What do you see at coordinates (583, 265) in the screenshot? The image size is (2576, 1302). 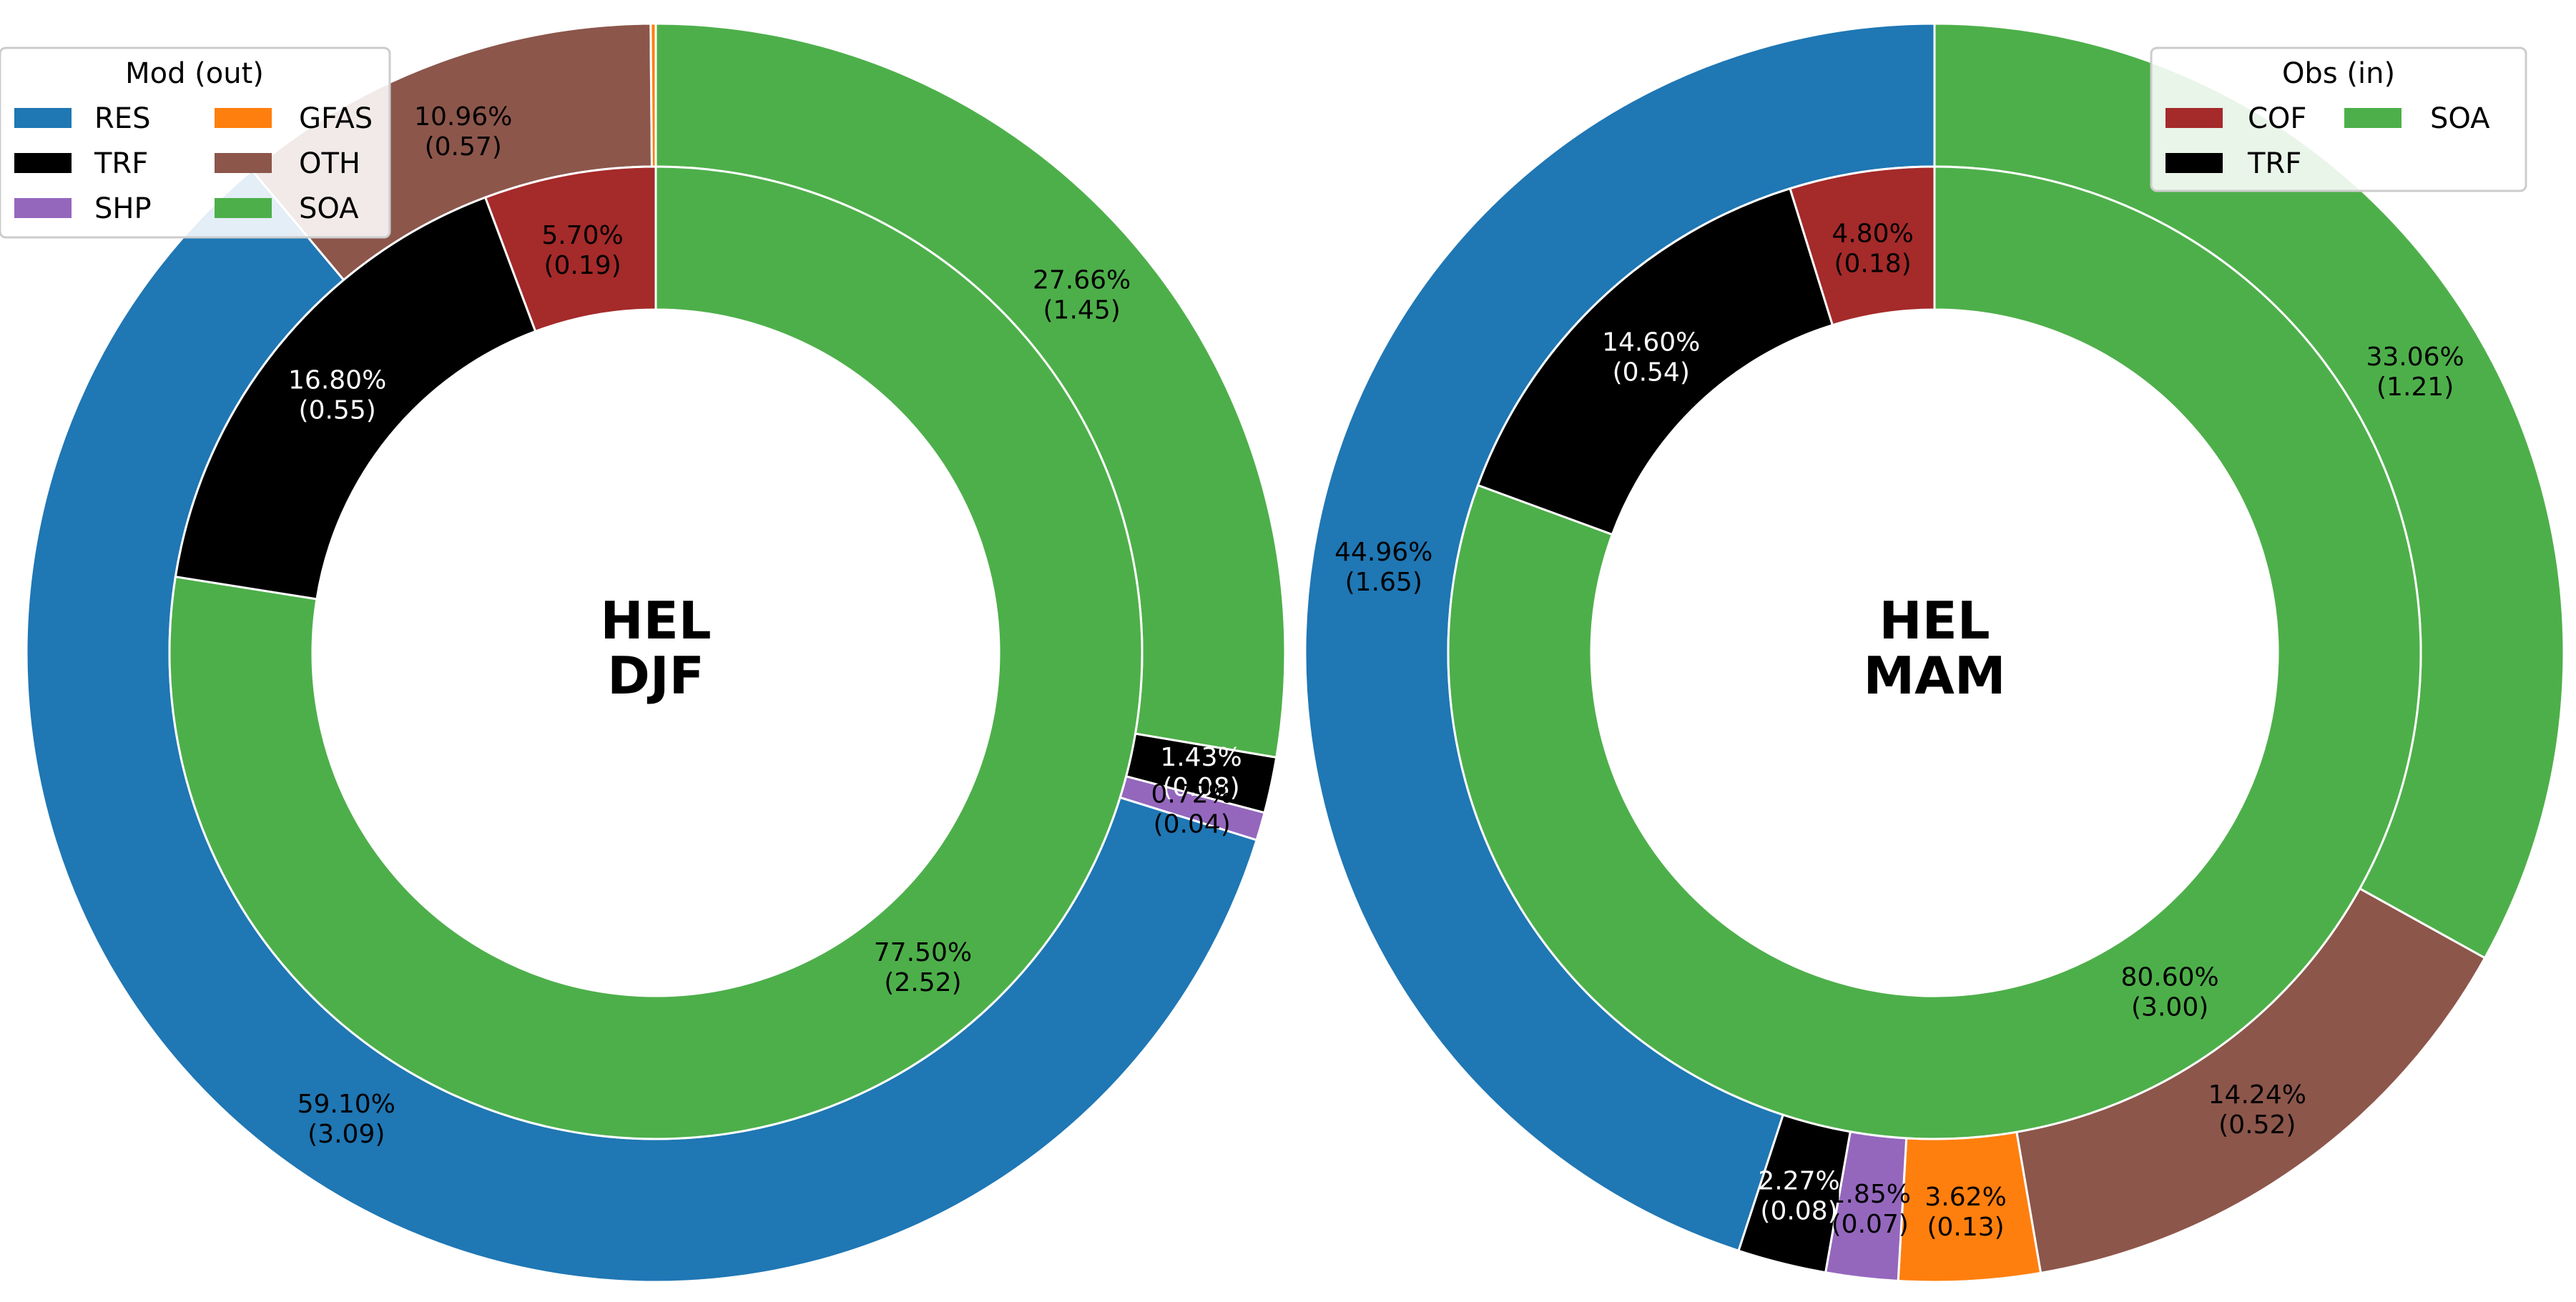 I see `inner_ring-value-label-cof: (0.19)` at bounding box center [583, 265].